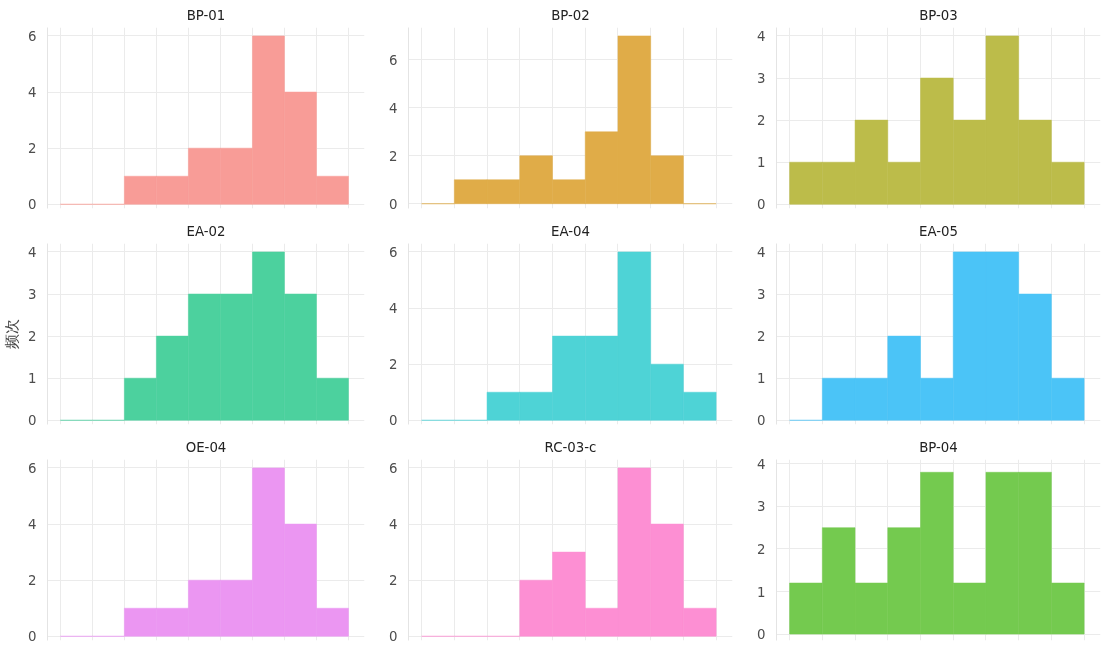 The image size is (1105, 656). I want to click on y-axis-title: 频次, so click(12, 334).